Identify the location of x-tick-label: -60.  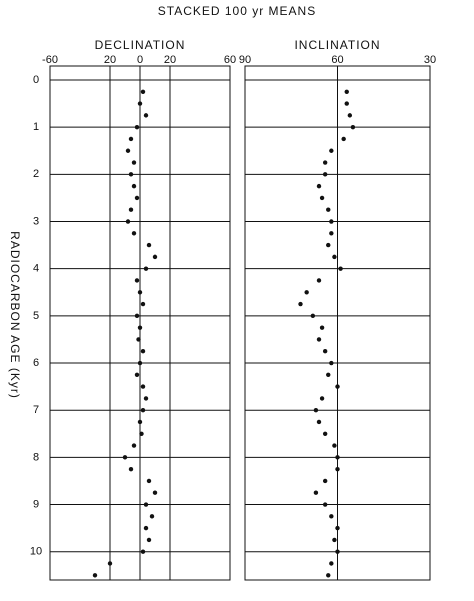
(50, 60).